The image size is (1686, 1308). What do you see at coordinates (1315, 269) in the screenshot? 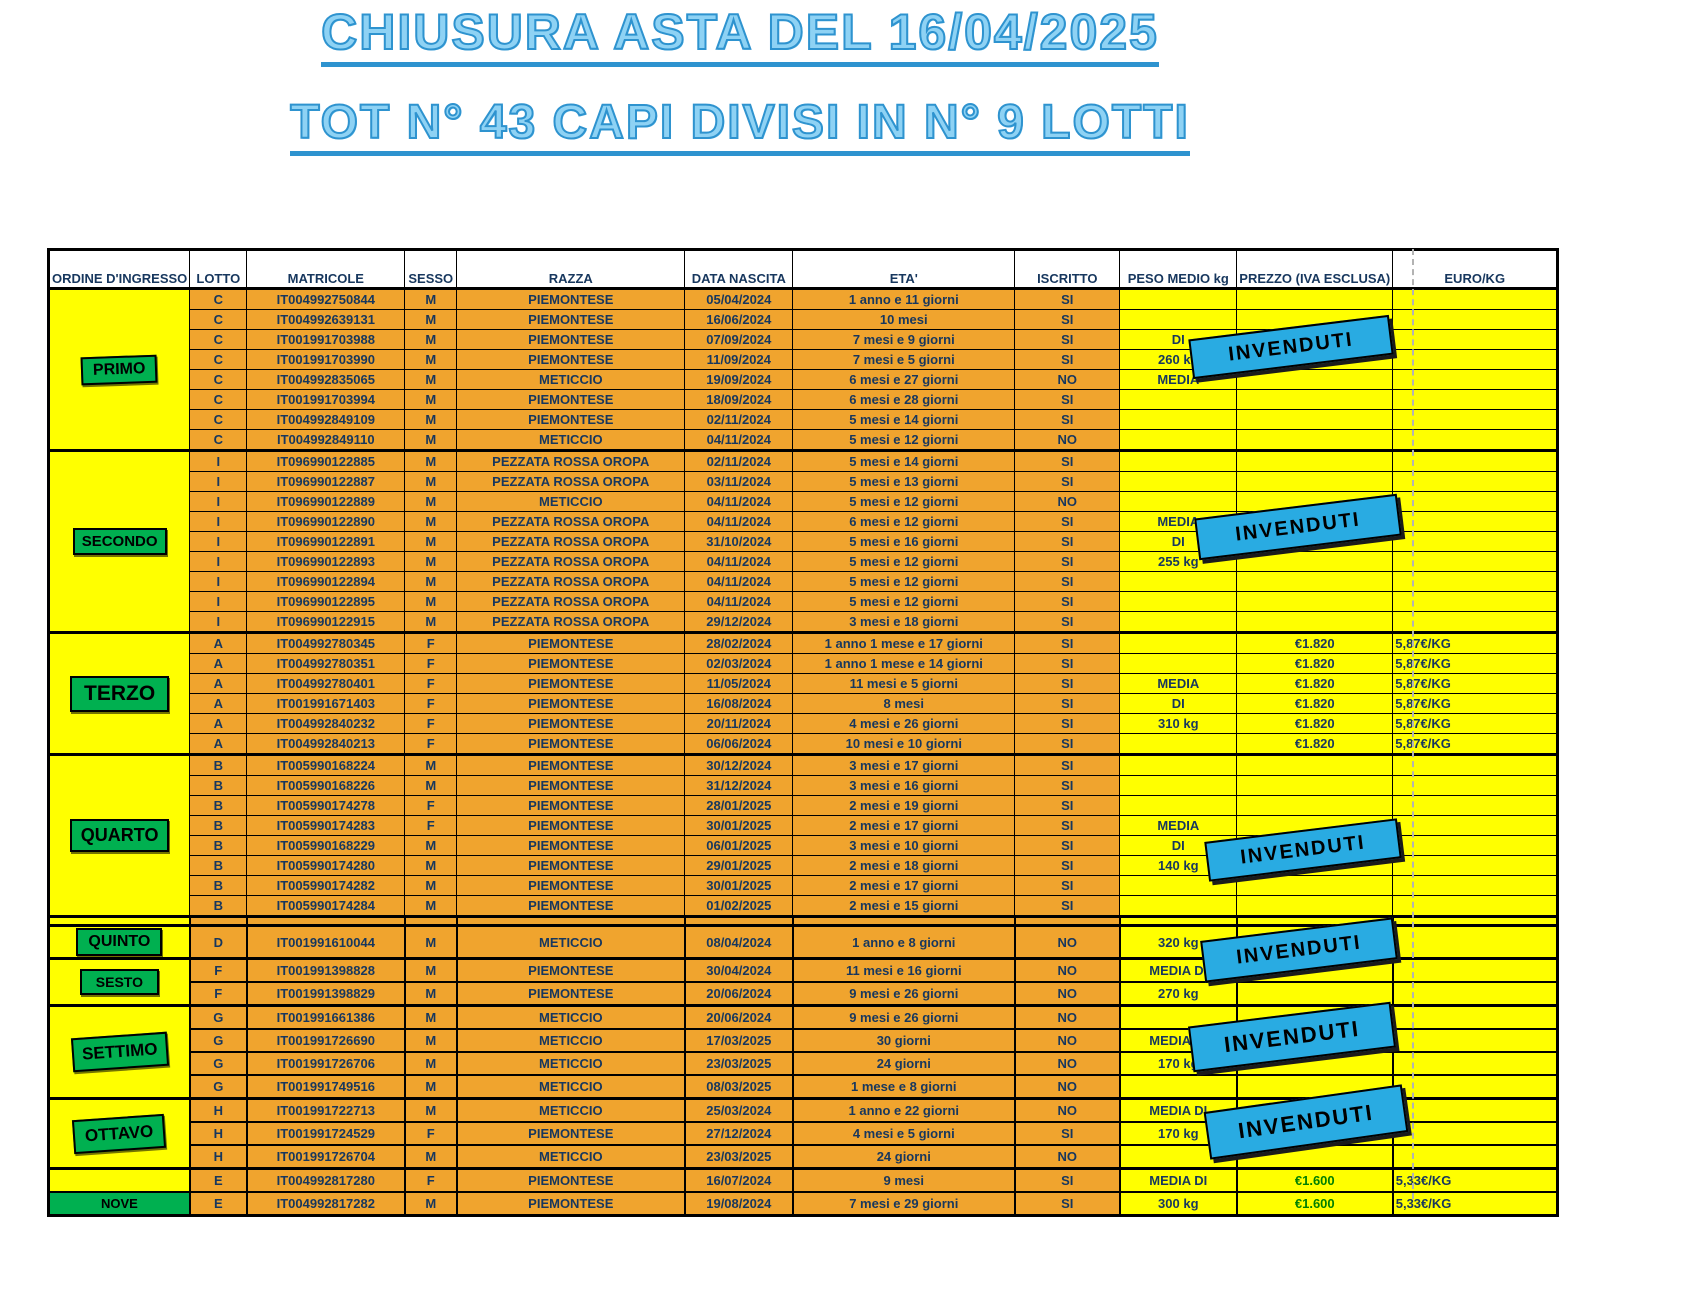
I see `column-header-prezzo: PREZZO (IVA ESCLUSA)` at bounding box center [1315, 269].